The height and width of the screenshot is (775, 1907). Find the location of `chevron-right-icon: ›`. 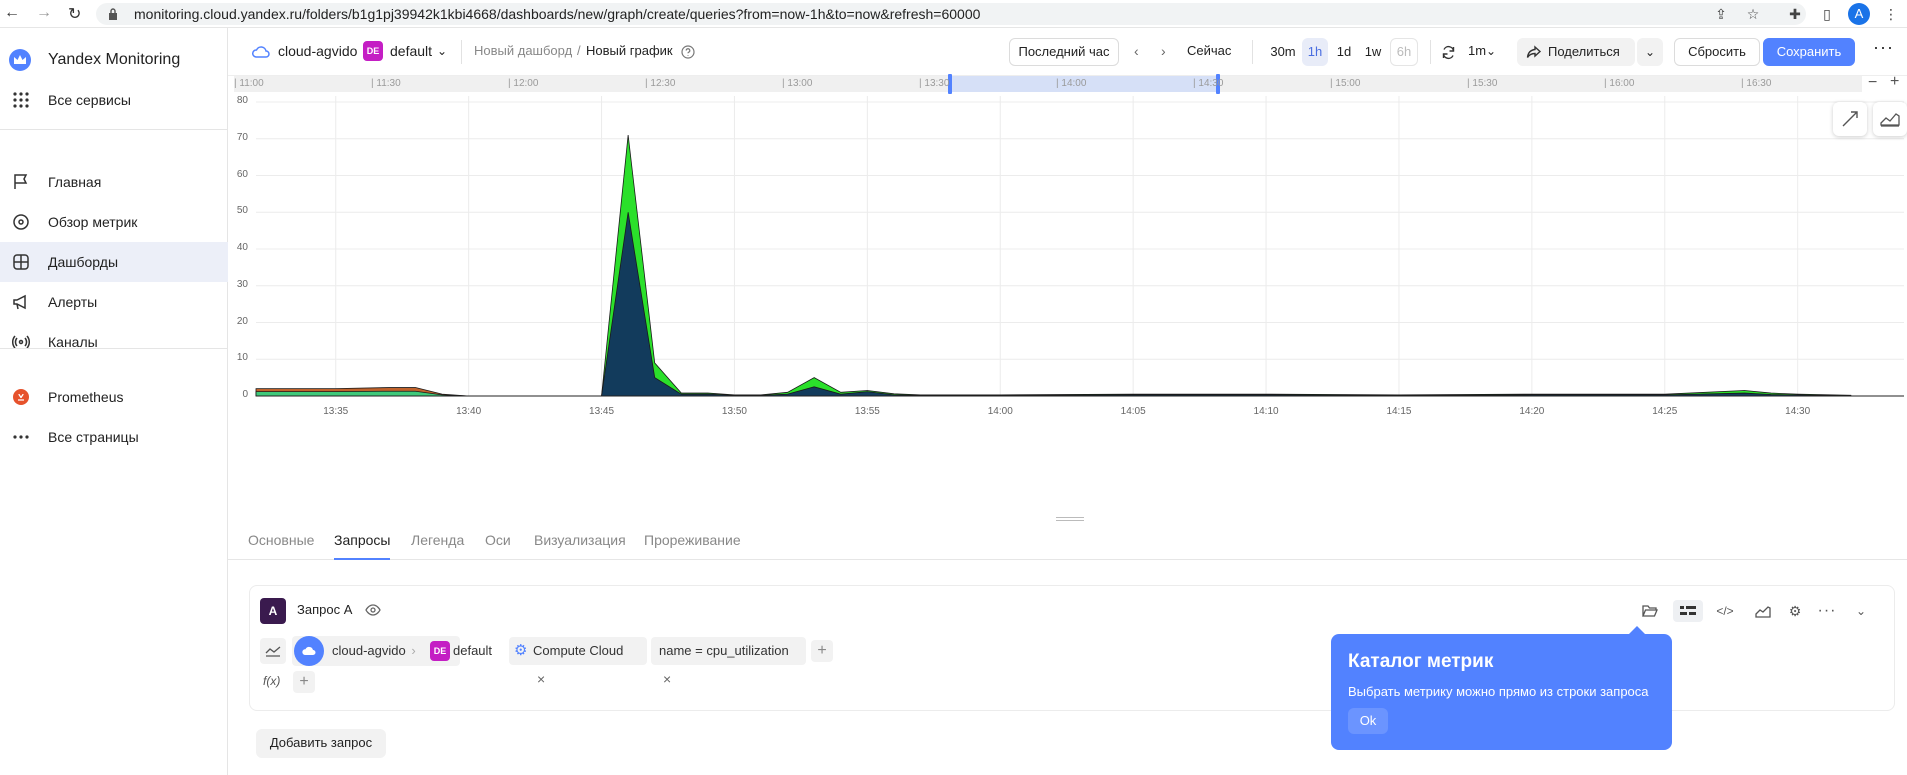

chevron-right-icon: › is located at coordinates (1163, 51).